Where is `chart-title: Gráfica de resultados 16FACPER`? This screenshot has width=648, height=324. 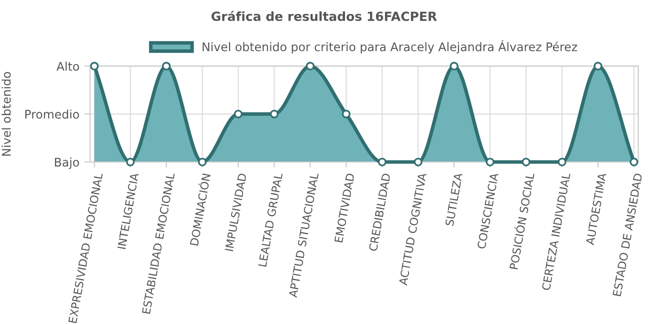 chart-title: Gráfica de resultados 16FACPER is located at coordinates (324, 16).